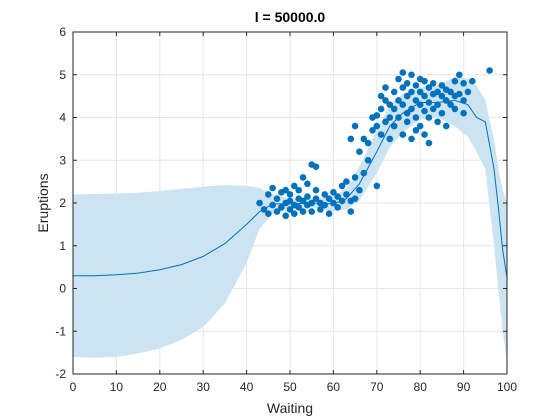 The width and height of the screenshot is (560, 420). I want to click on x-tick-label-7: 70, so click(377, 387).